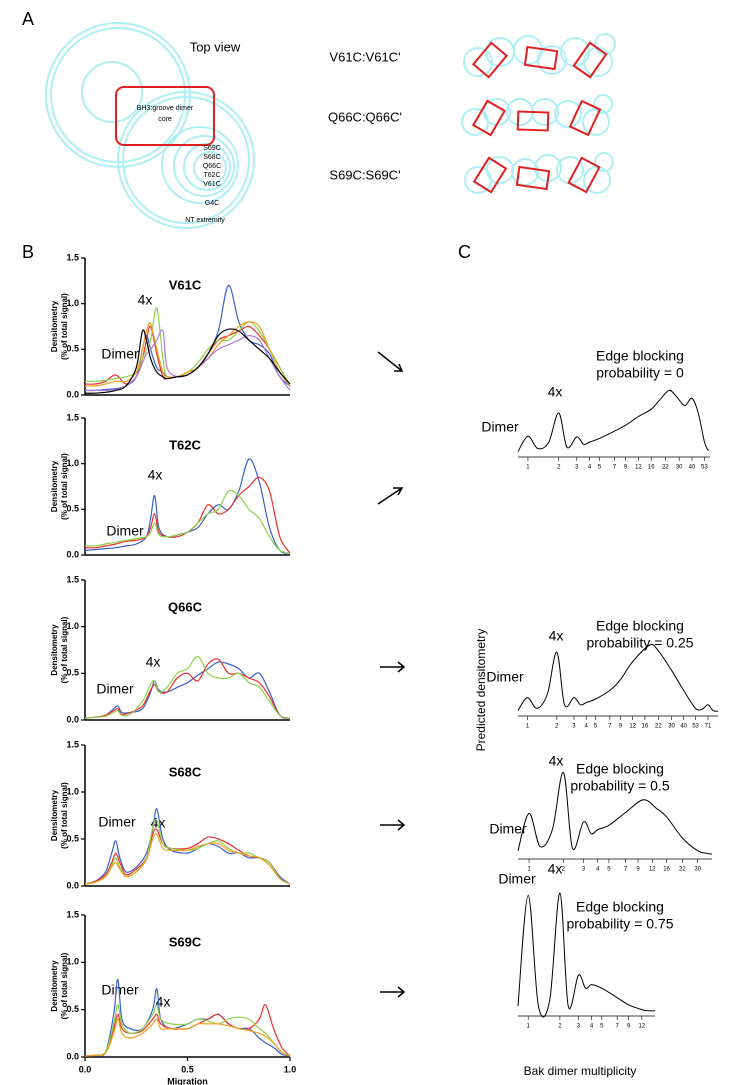 This screenshot has height=1085, width=740. Describe the element at coordinates (640, 373) in the screenshot. I see `chart-title: probability = 0` at that location.